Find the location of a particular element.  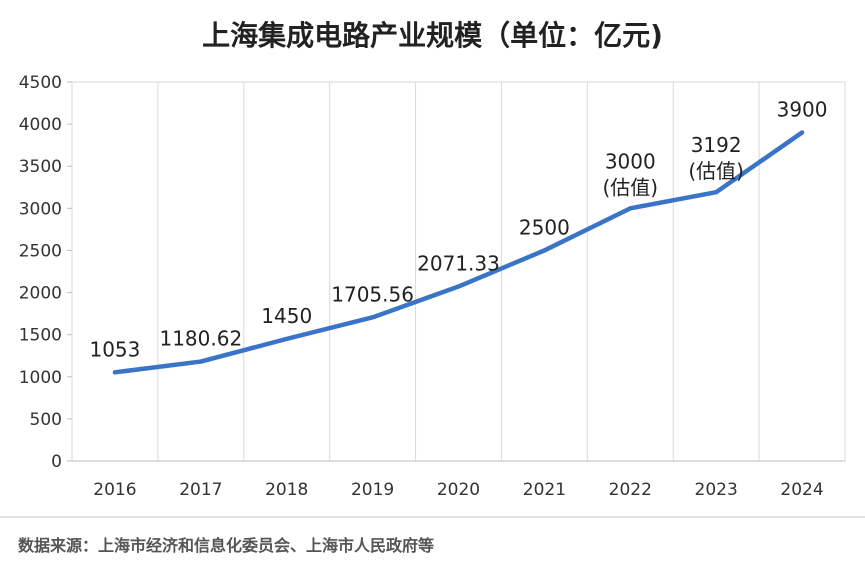

x-tick-label: 2020 is located at coordinates (458, 490).